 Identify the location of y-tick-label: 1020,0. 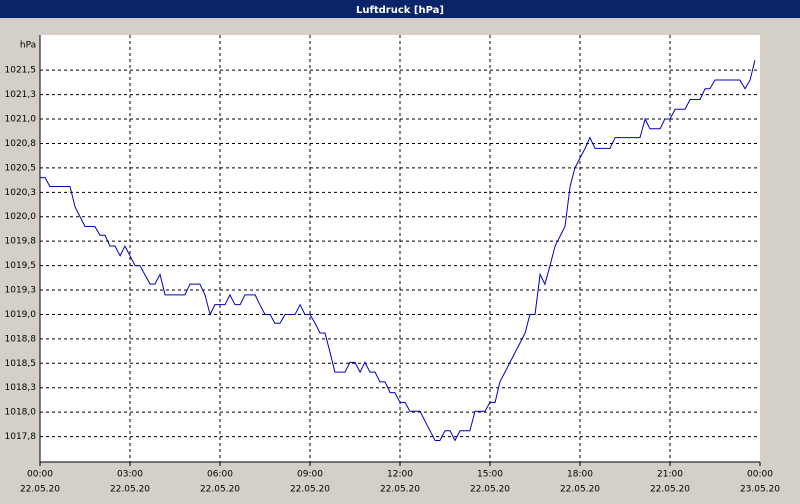
(21, 217).